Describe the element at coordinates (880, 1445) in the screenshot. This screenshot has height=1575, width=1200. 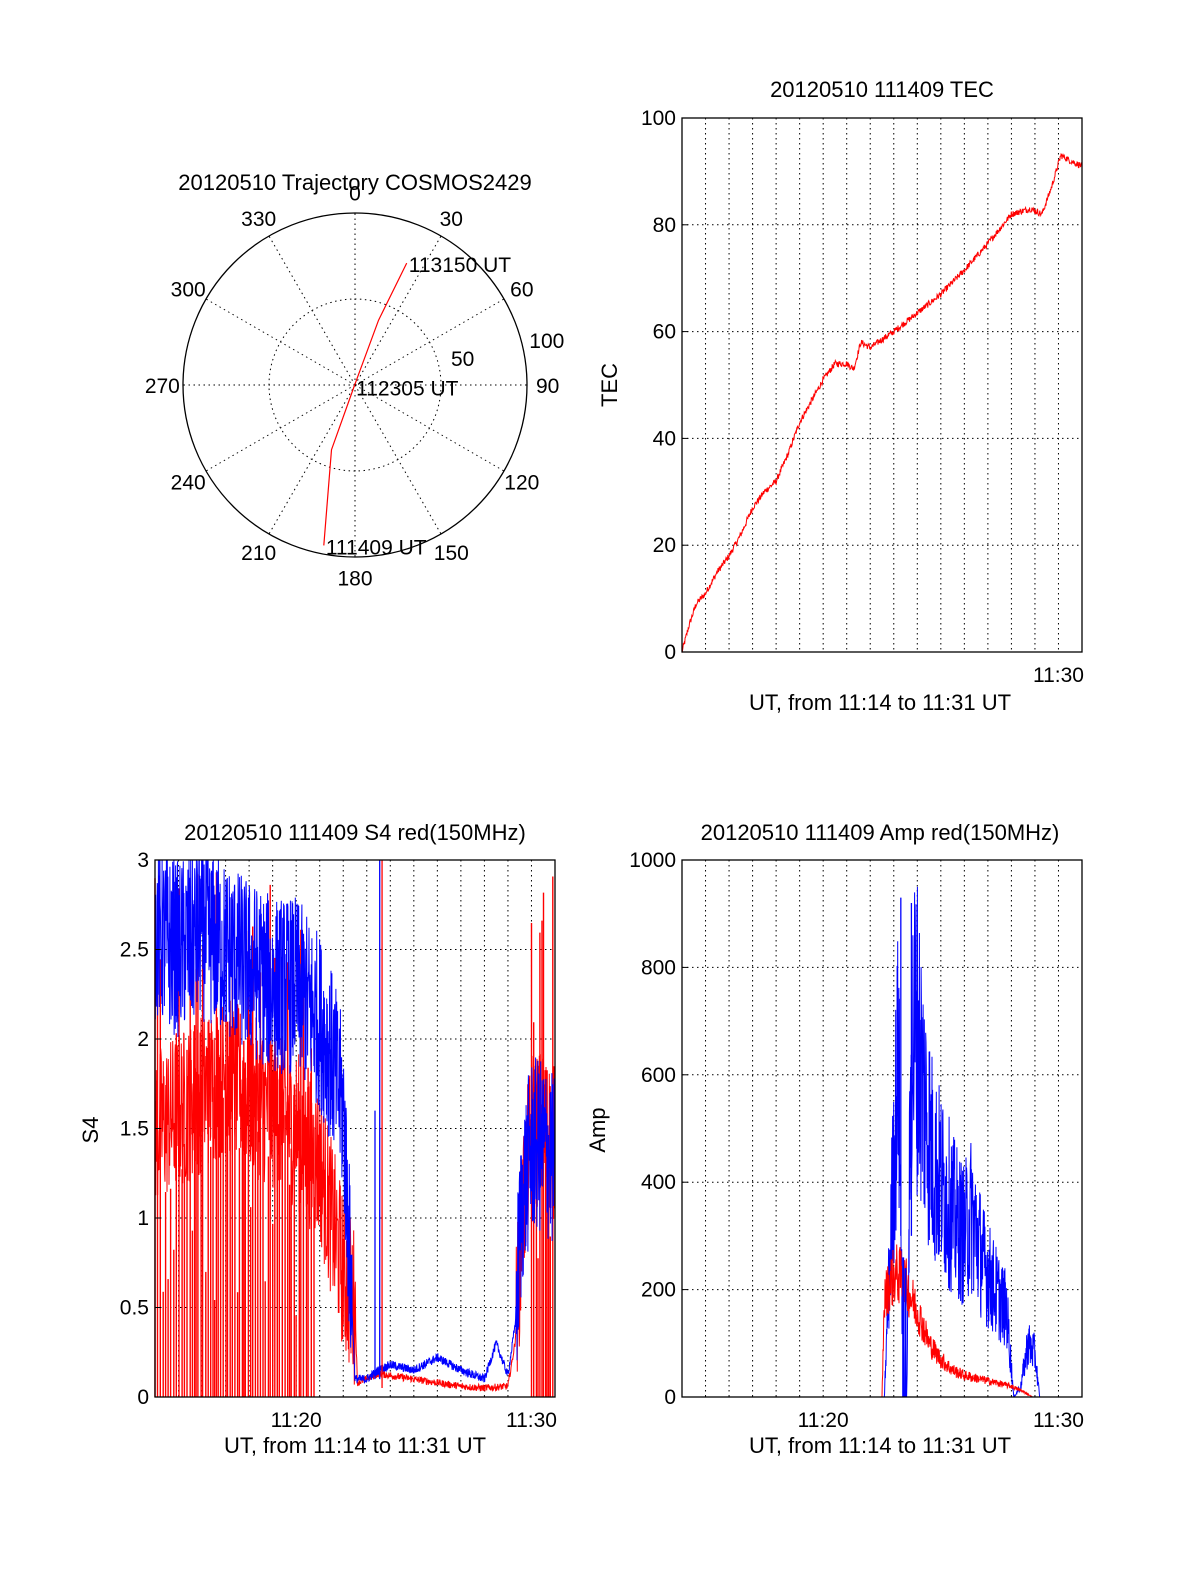
I see `amp-xlabel: UT, from 11:14 to 11:31 UT` at that location.